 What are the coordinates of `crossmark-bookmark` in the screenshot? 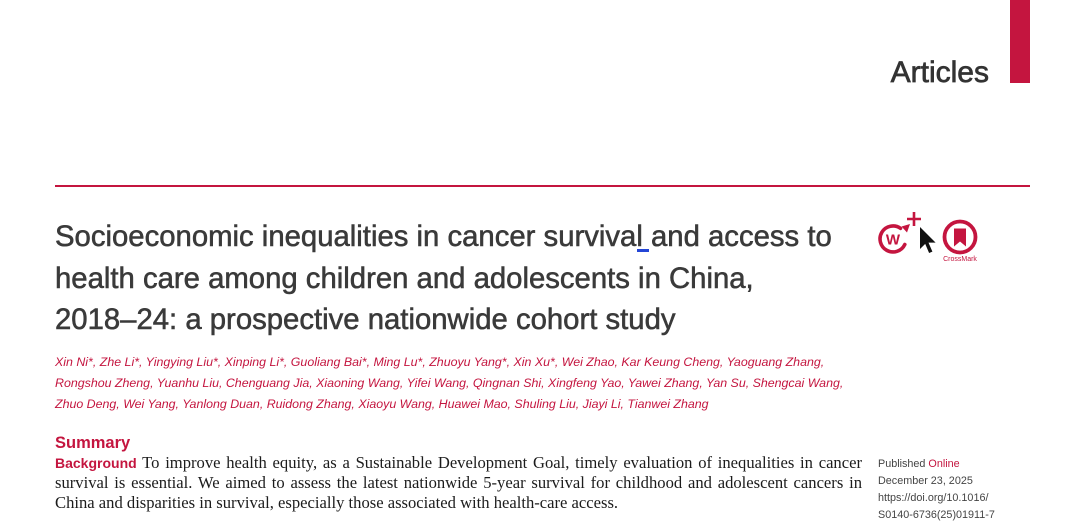 It's located at (960, 237).